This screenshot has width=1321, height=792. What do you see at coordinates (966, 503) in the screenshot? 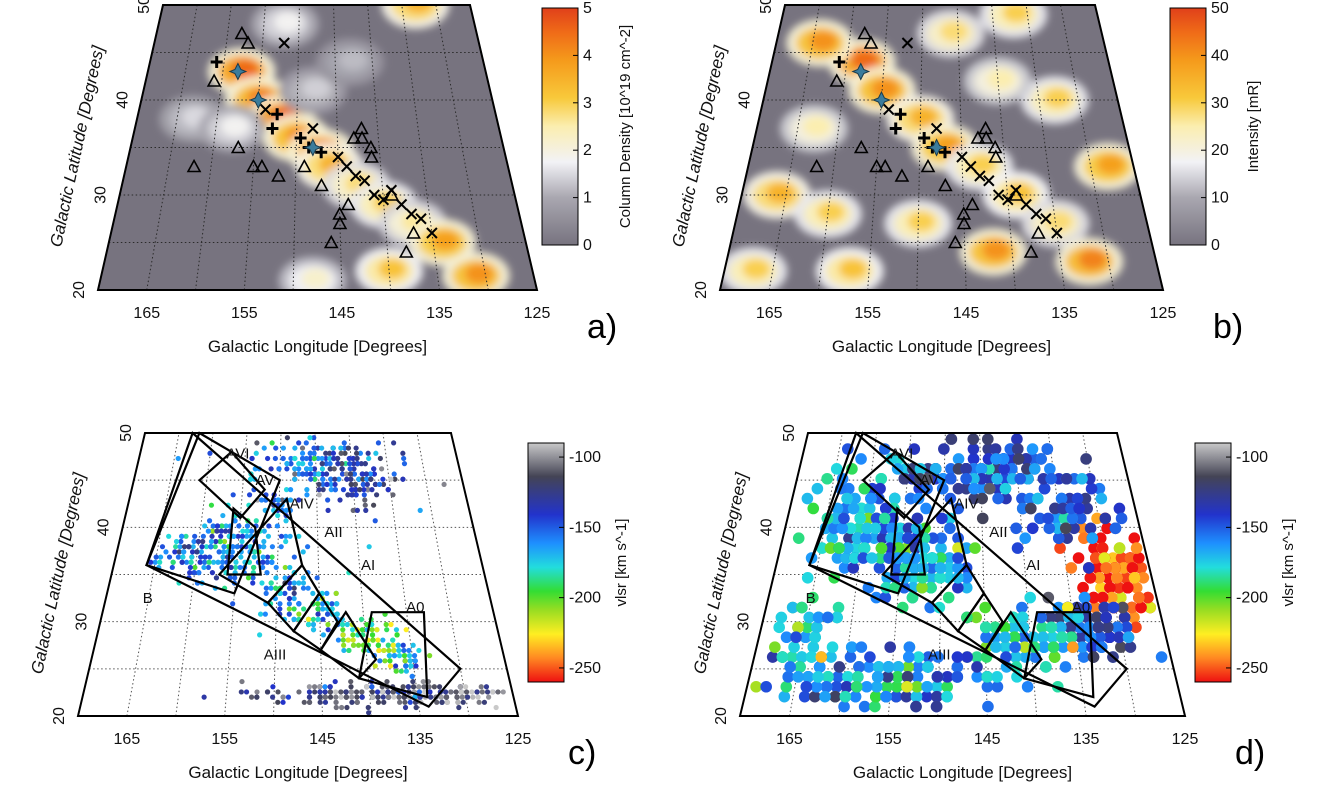
I see `region-label: AIV` at bounding box center [966, 503].